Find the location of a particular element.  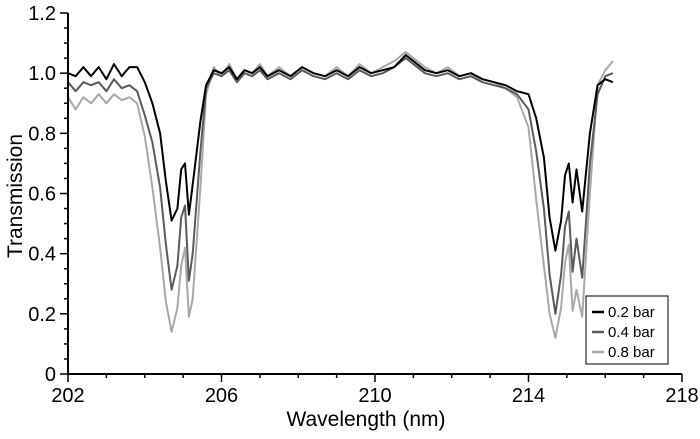

x-tick-label: 214 is located at coordinates (528, 396).